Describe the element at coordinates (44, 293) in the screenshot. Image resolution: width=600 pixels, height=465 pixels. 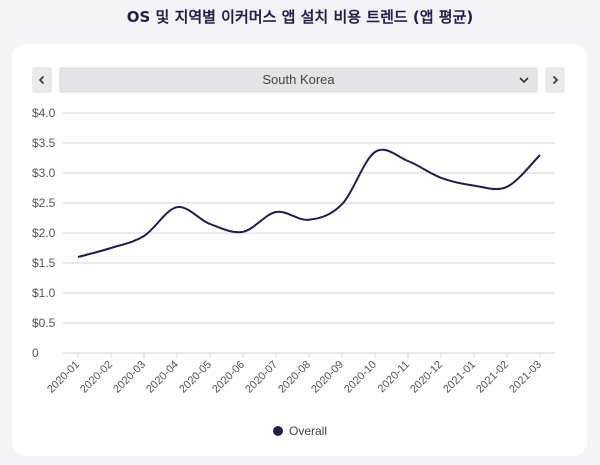
I see `y-tick-label: $1.0` at that location.